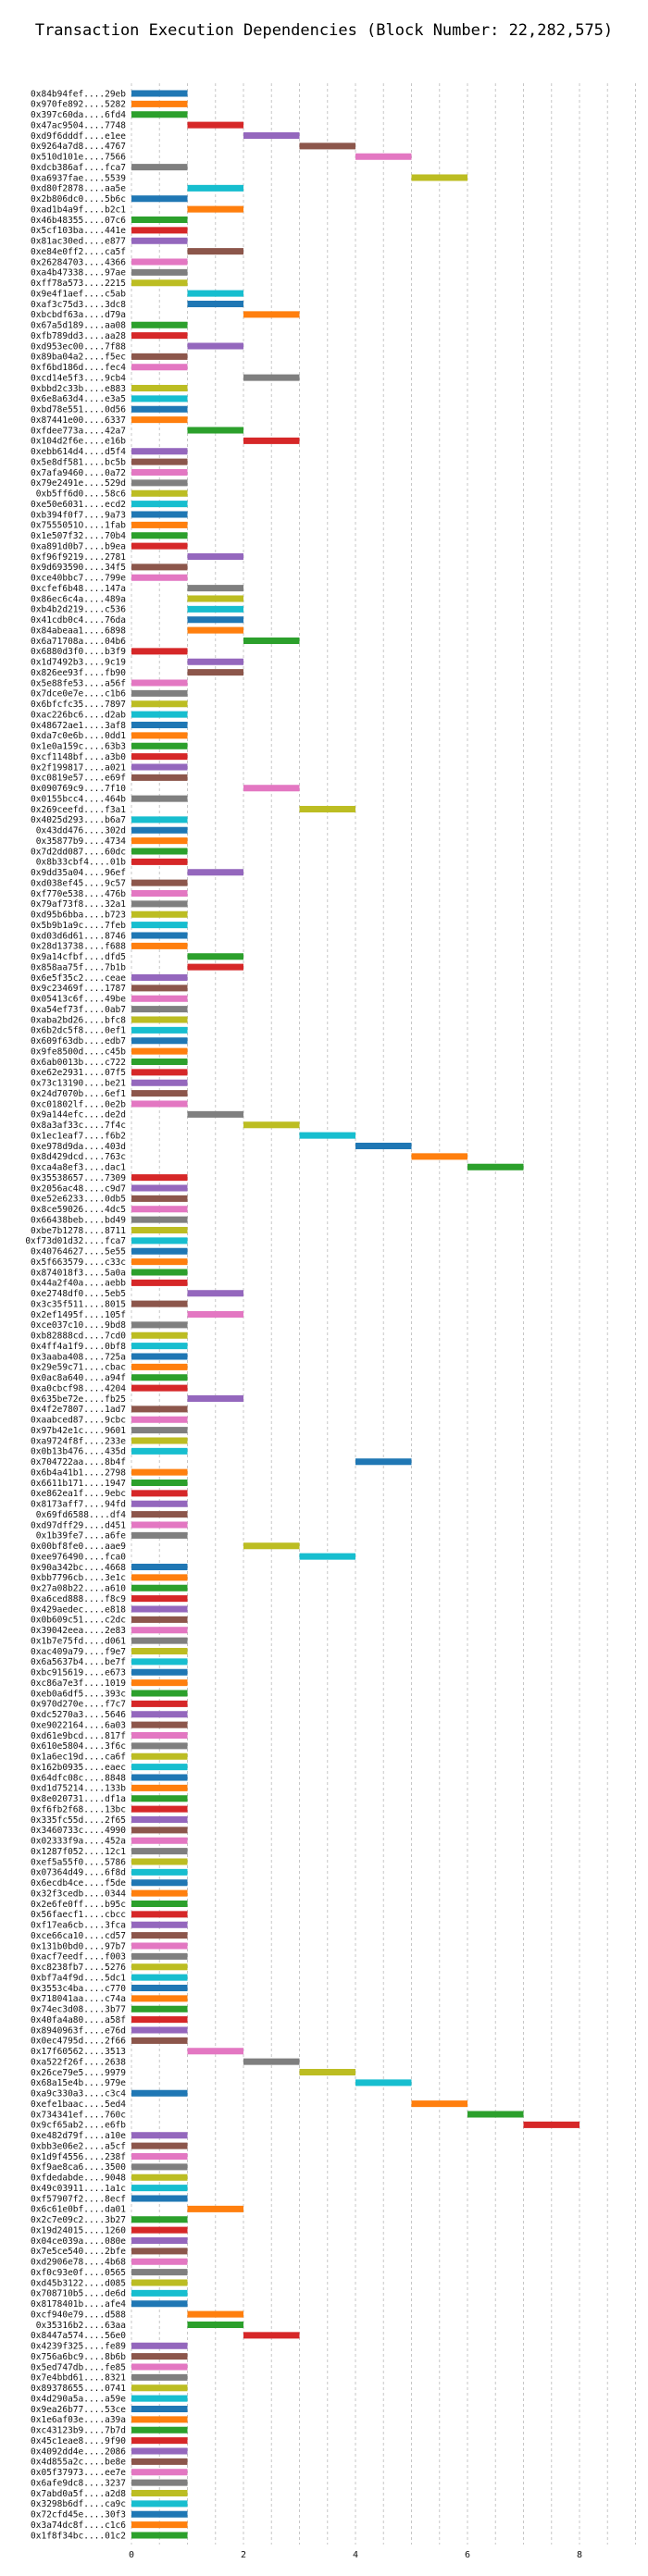 This screenshot has width=648, height=2576. What do you see at coordinates (78, 1041) in the screenshot?
I see `transaction-label: 0x609f63db....edb7` at bounding box center [78, 1041].